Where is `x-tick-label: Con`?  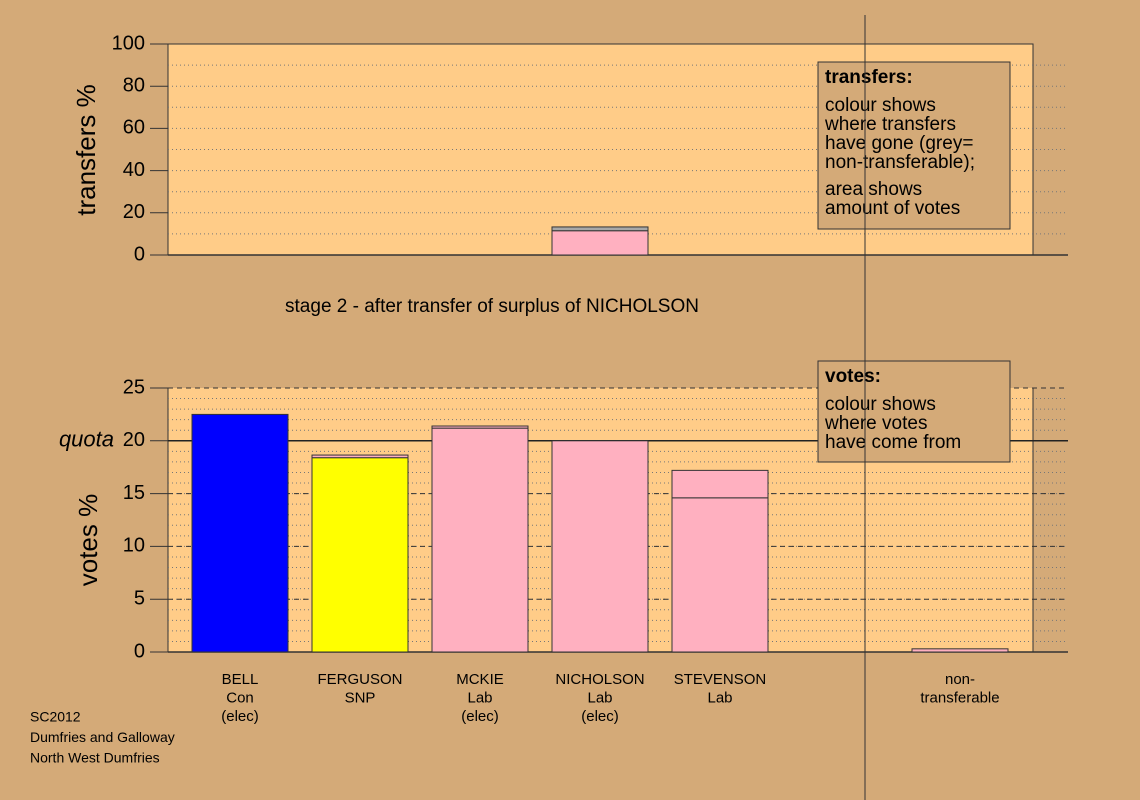
x-tick-label: Con is located at coordinates (240, 697).